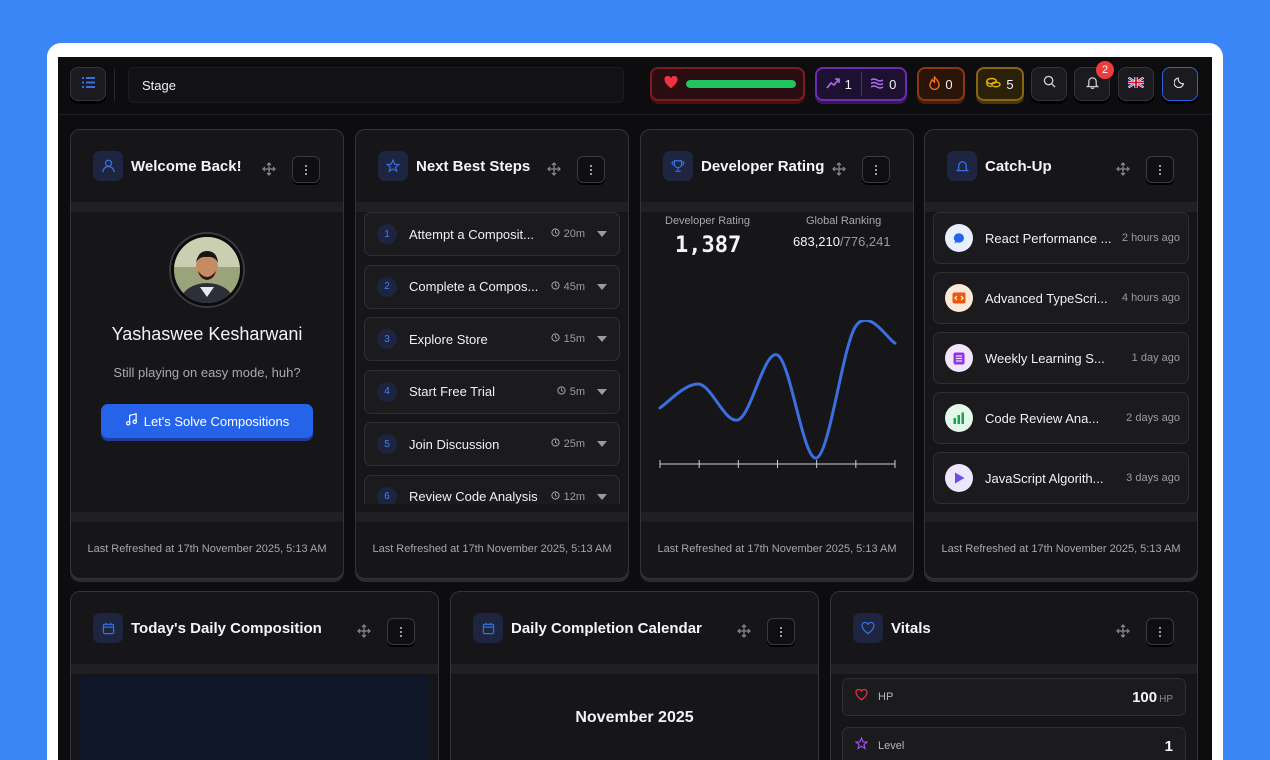 This screenshot has height=760, width=1270. What do you see at coordinates (635, 86) in the screenshot?
I see `top-bar: Stage 1 0` at bounding box center [635, 86].